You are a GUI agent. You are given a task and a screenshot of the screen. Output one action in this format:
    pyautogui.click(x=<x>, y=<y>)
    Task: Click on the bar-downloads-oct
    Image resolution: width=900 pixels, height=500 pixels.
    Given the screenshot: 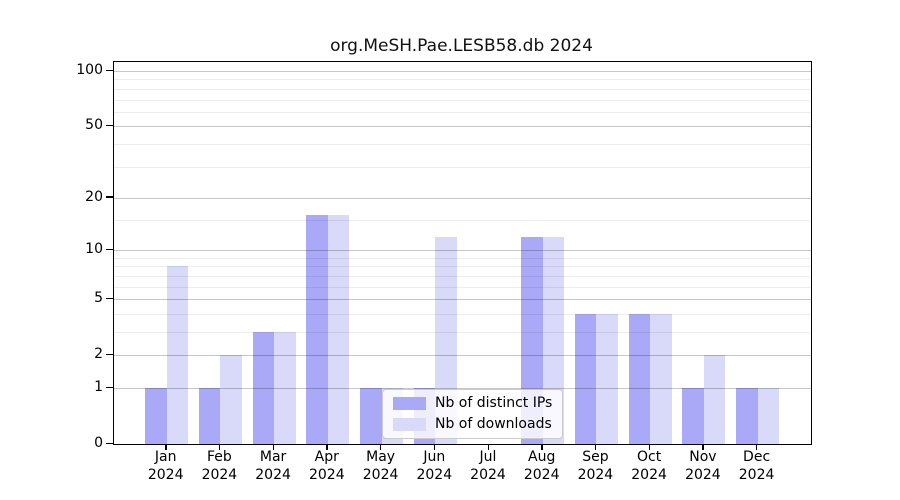 What is the action you would take?
    pyautogui.click(x=661, y=378)
    